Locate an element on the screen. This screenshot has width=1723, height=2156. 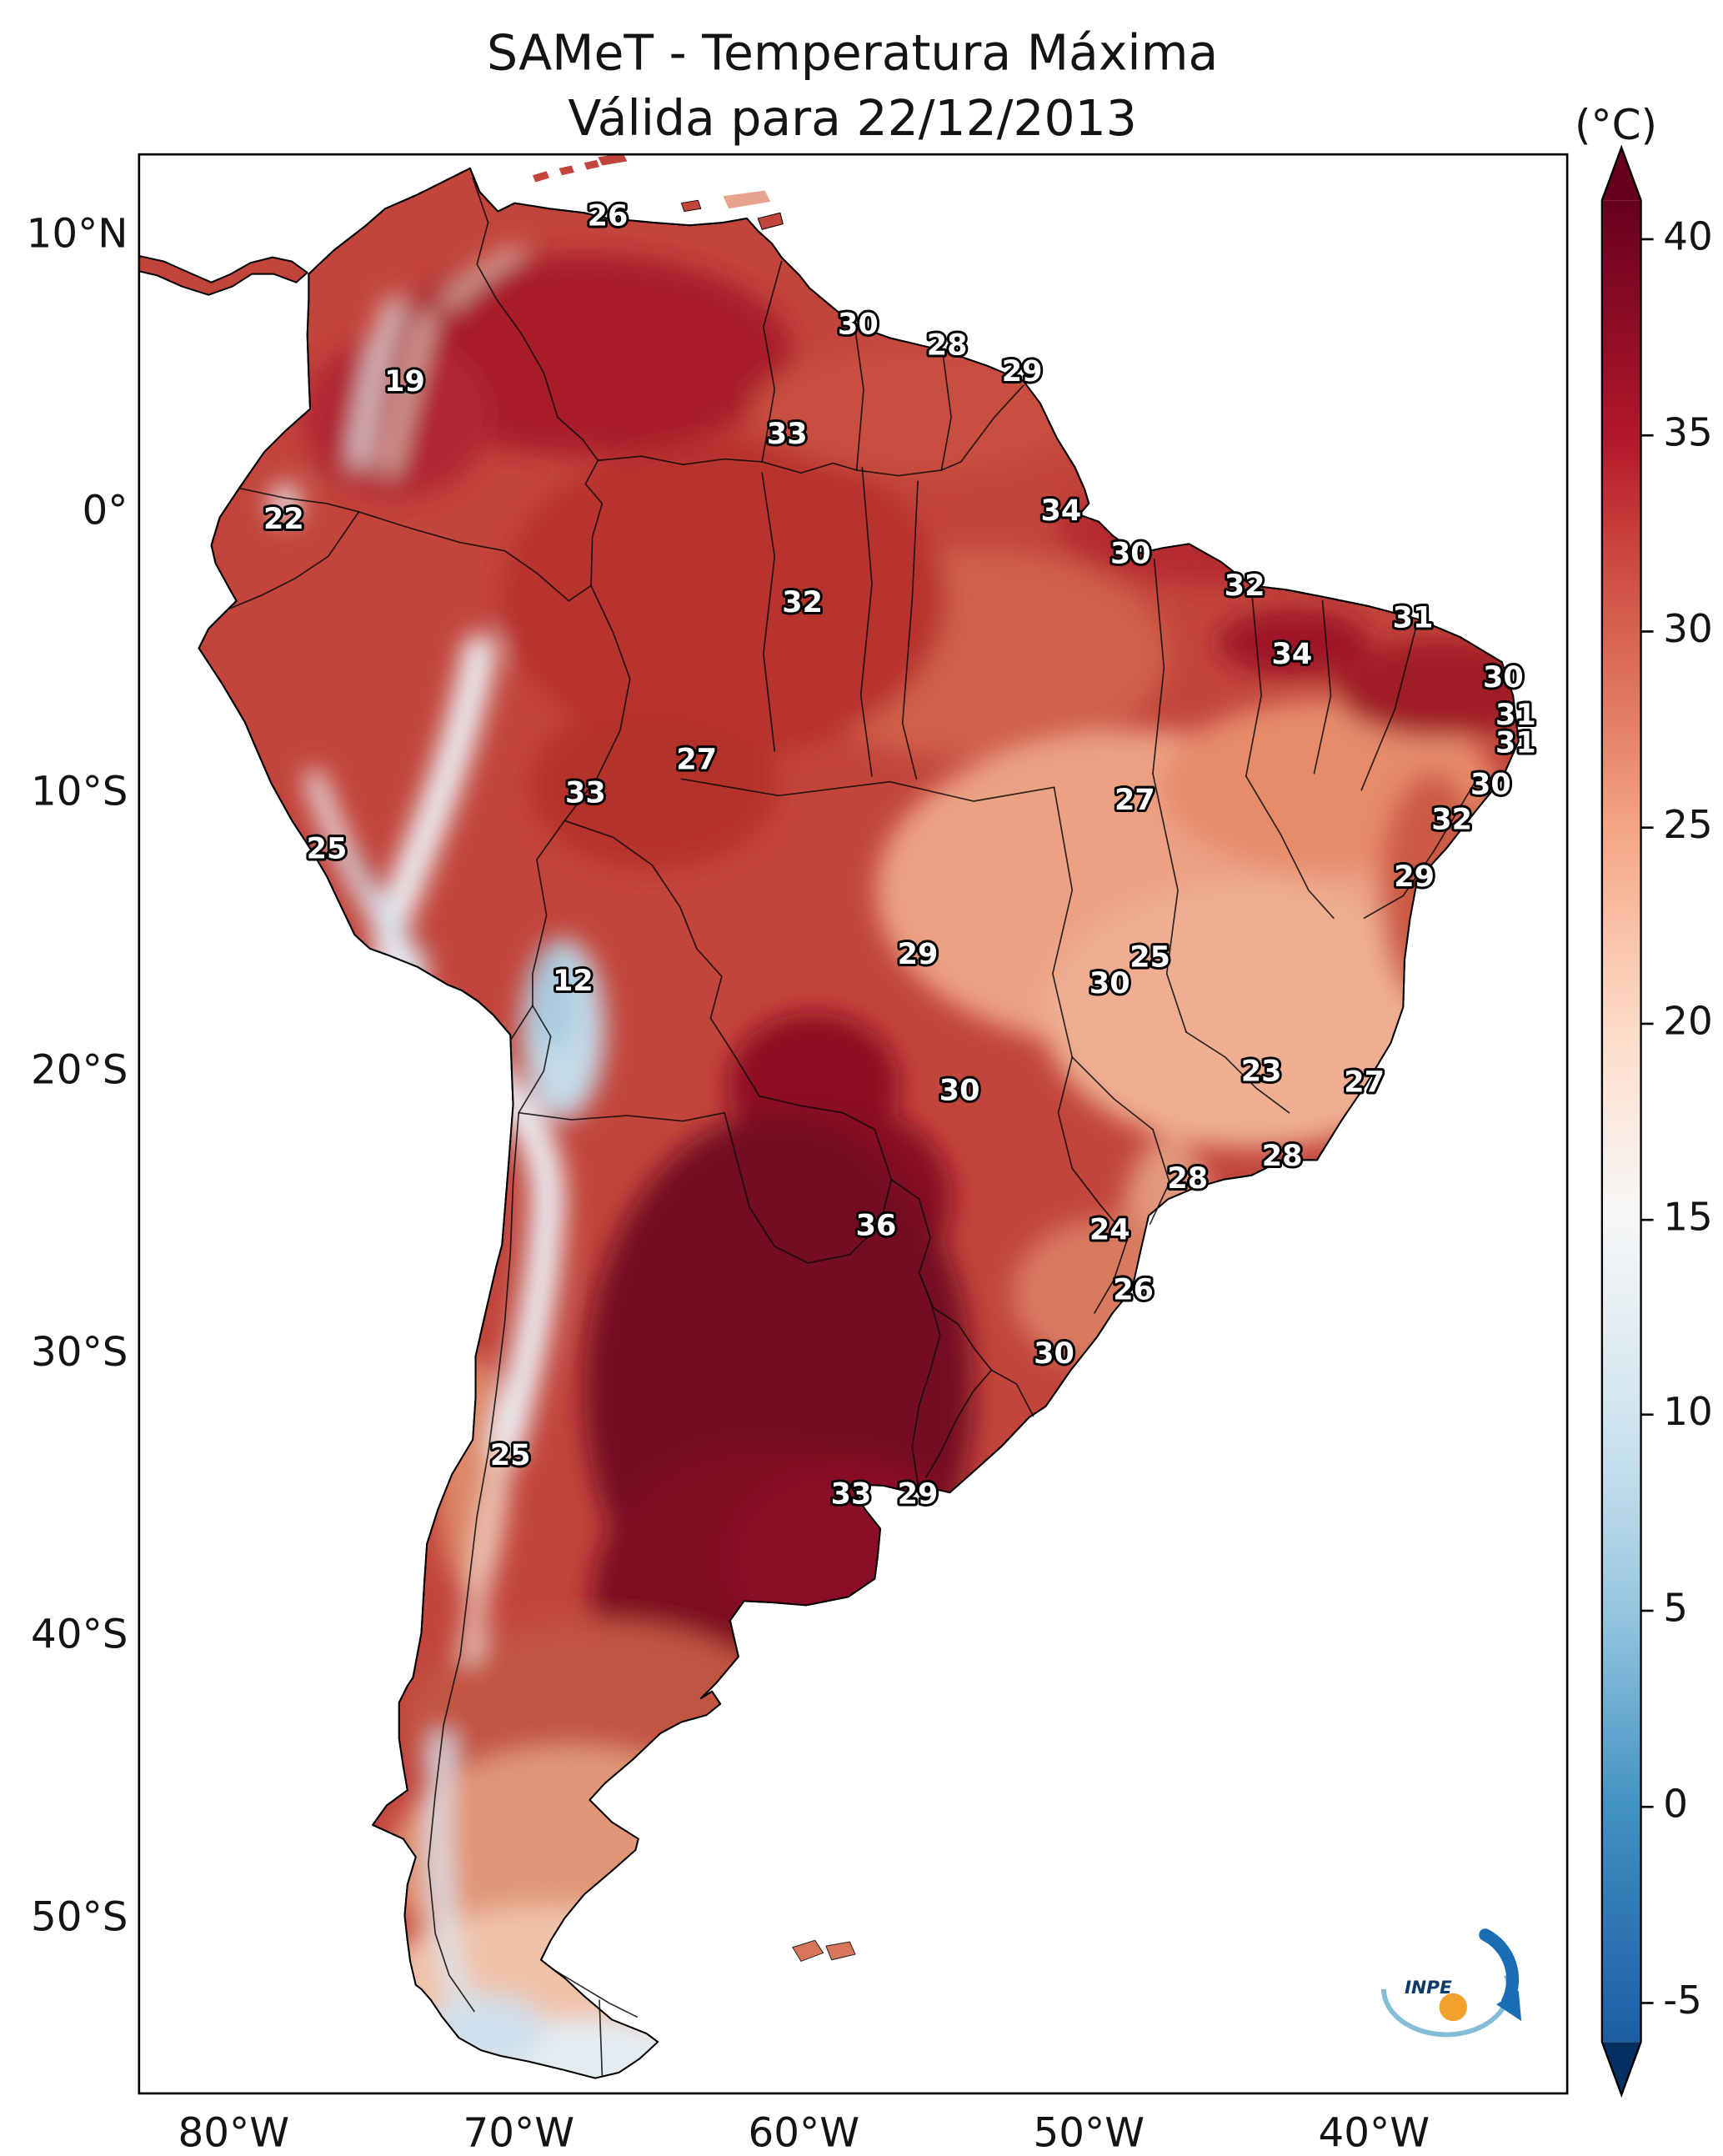
lon-tick-label: 40°W is located at coordinates (1374, 2132).